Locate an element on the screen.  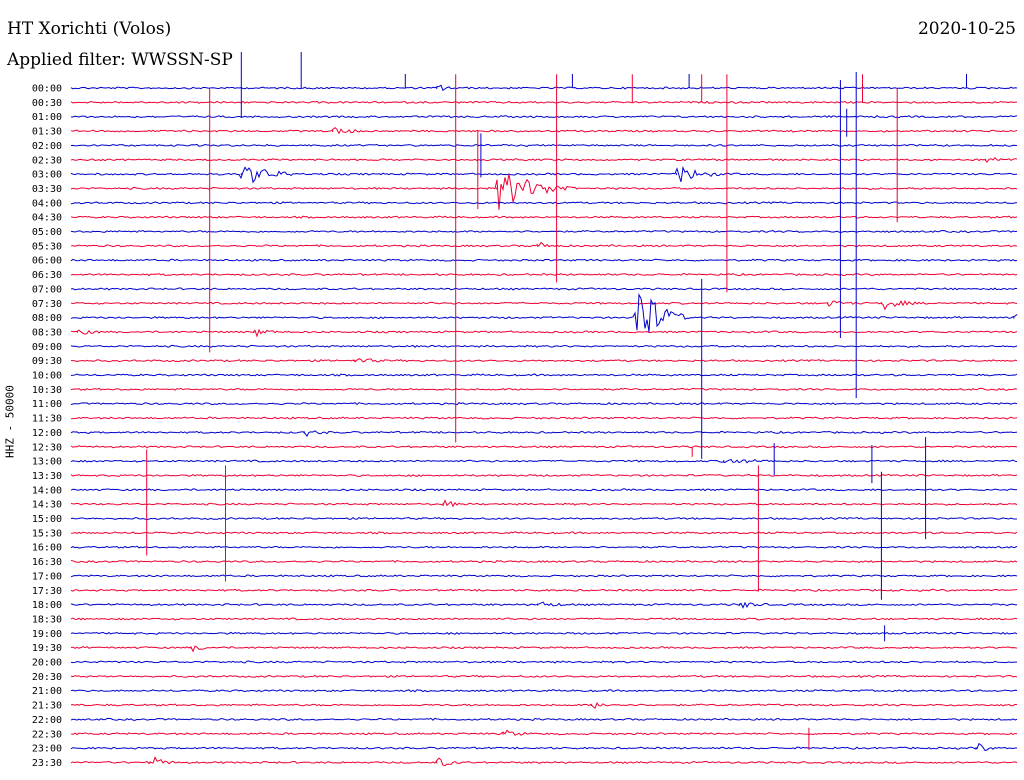
time-label: 03:30 is located at coordinates (47, 189).